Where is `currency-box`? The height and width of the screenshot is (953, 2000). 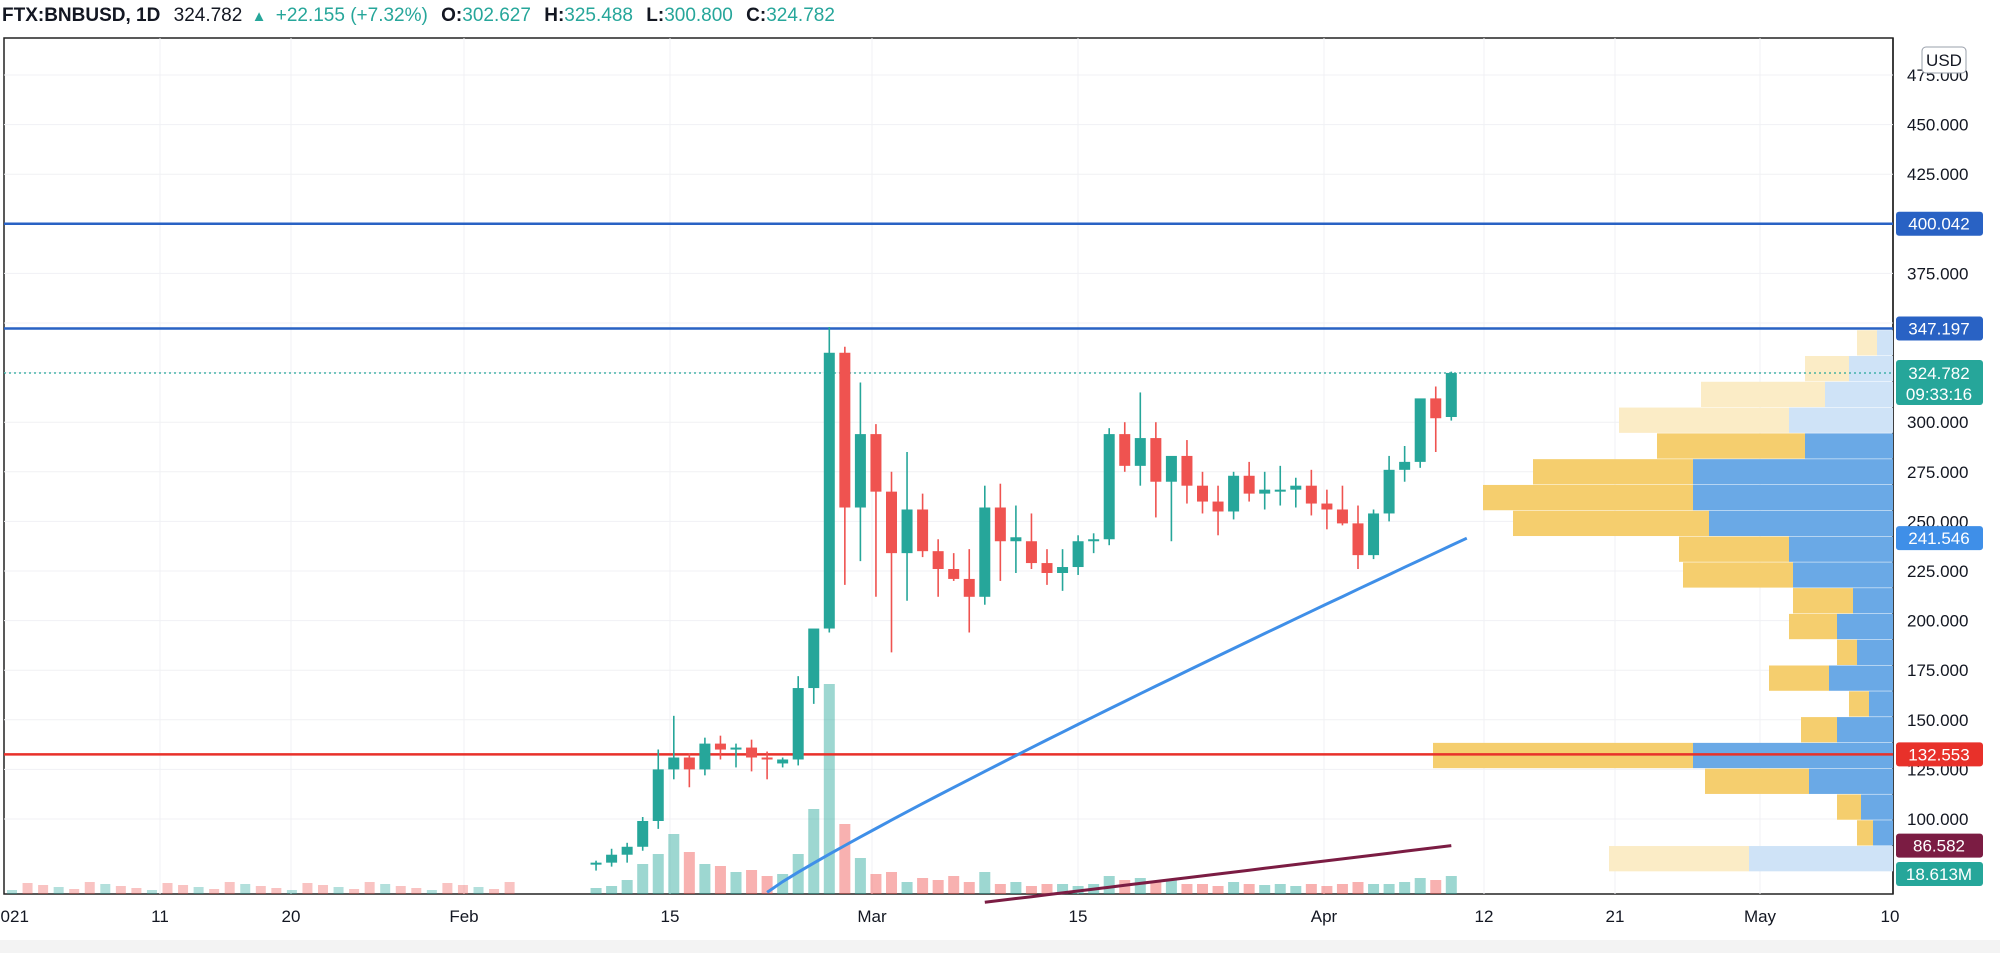
currency-box is located at coordinates (1944, 60).